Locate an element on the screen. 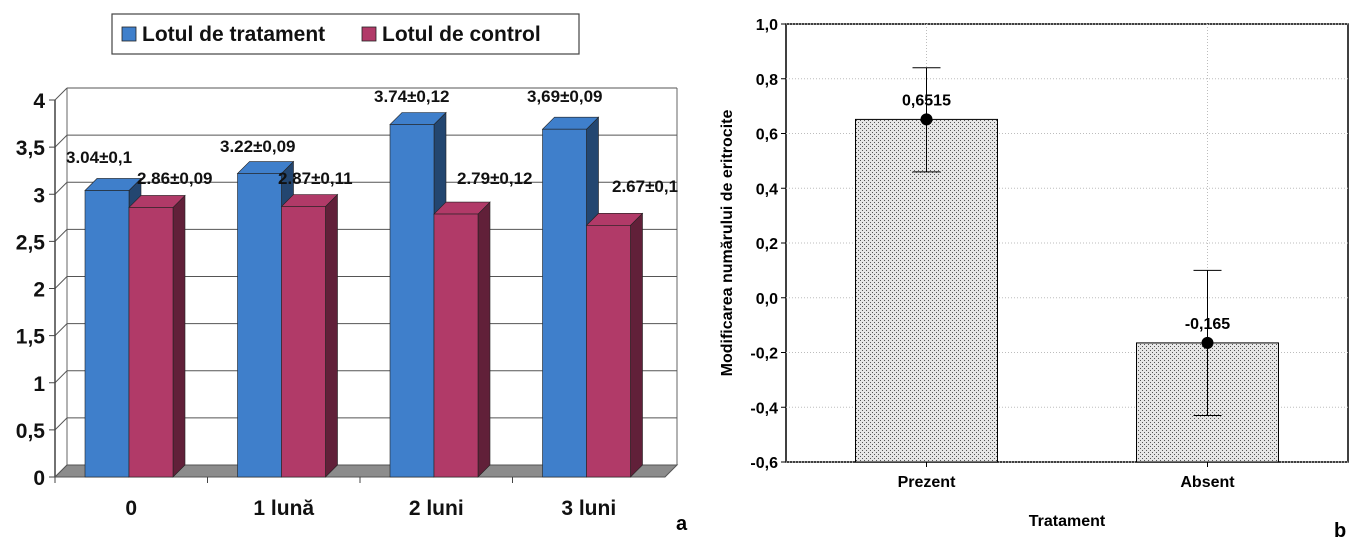 This screenshot has height=538, width=1349. y-tick-label: 0,2 is located at coordinates (767, 244).